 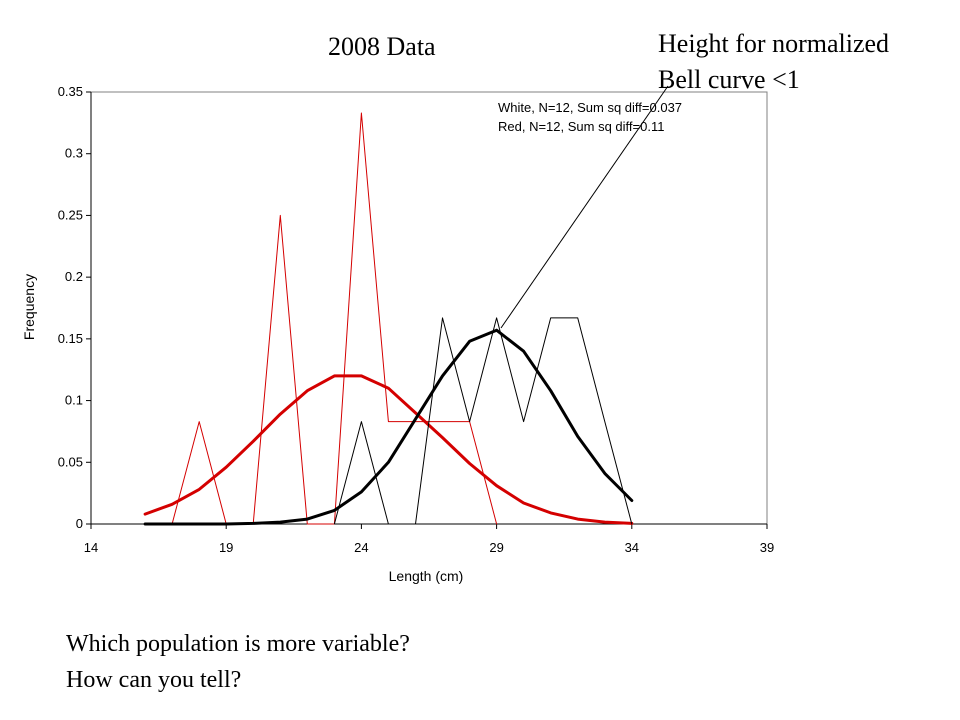 I want to click on red-normal-fit-line, so click(x=388, y=449).